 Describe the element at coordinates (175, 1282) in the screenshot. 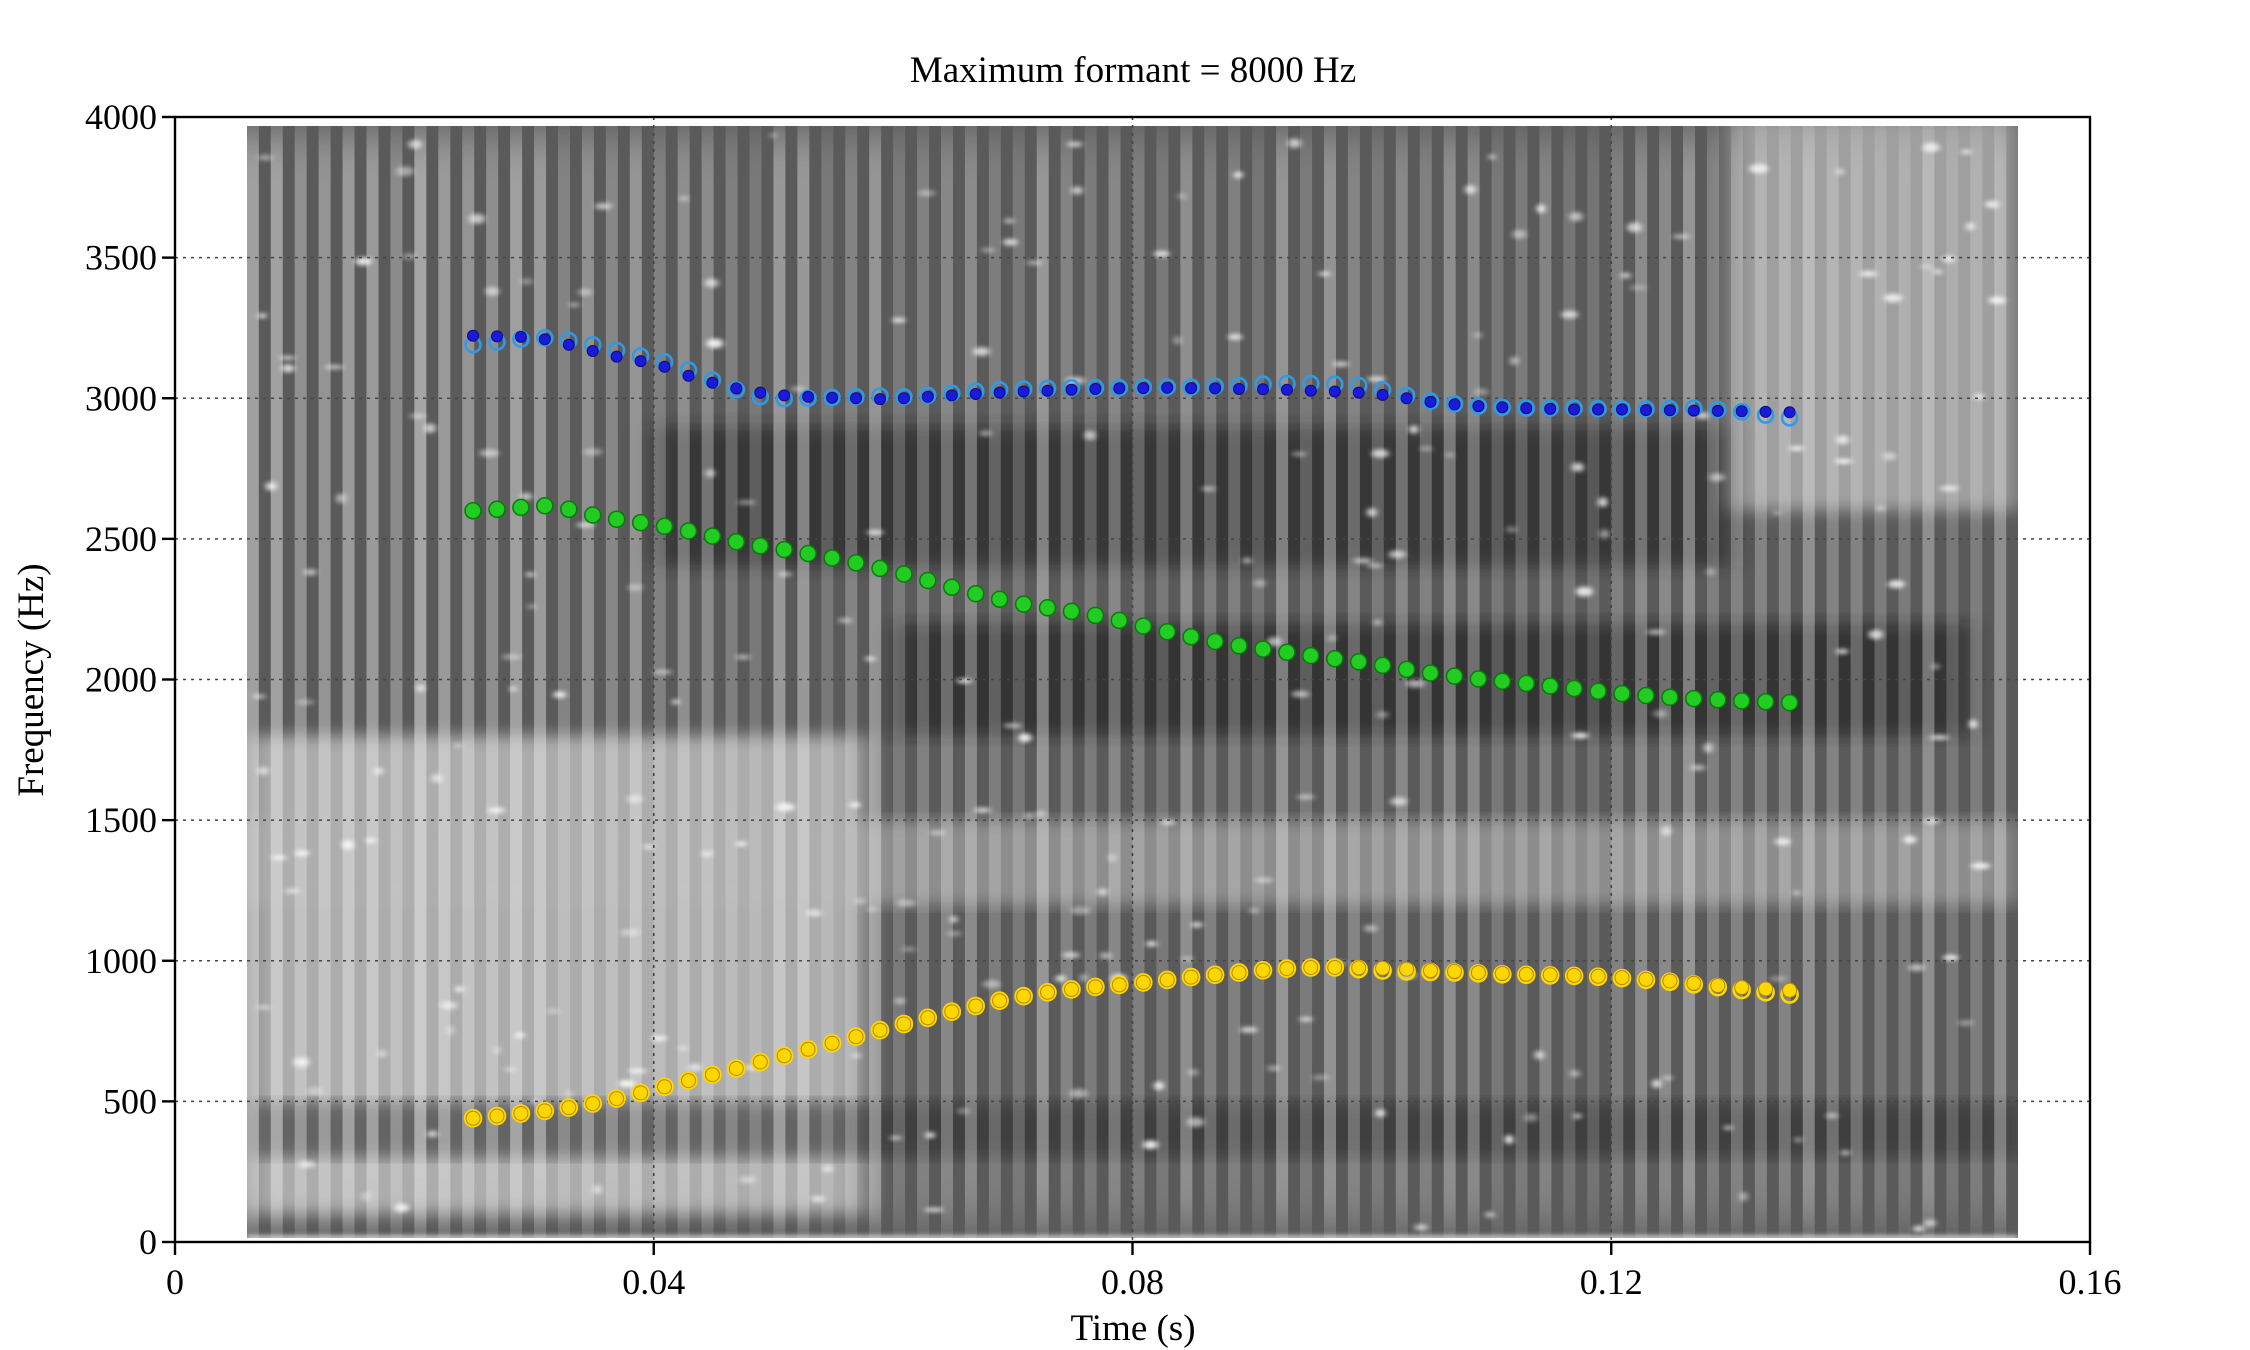

I see `x-tick-label: 0` at that location.